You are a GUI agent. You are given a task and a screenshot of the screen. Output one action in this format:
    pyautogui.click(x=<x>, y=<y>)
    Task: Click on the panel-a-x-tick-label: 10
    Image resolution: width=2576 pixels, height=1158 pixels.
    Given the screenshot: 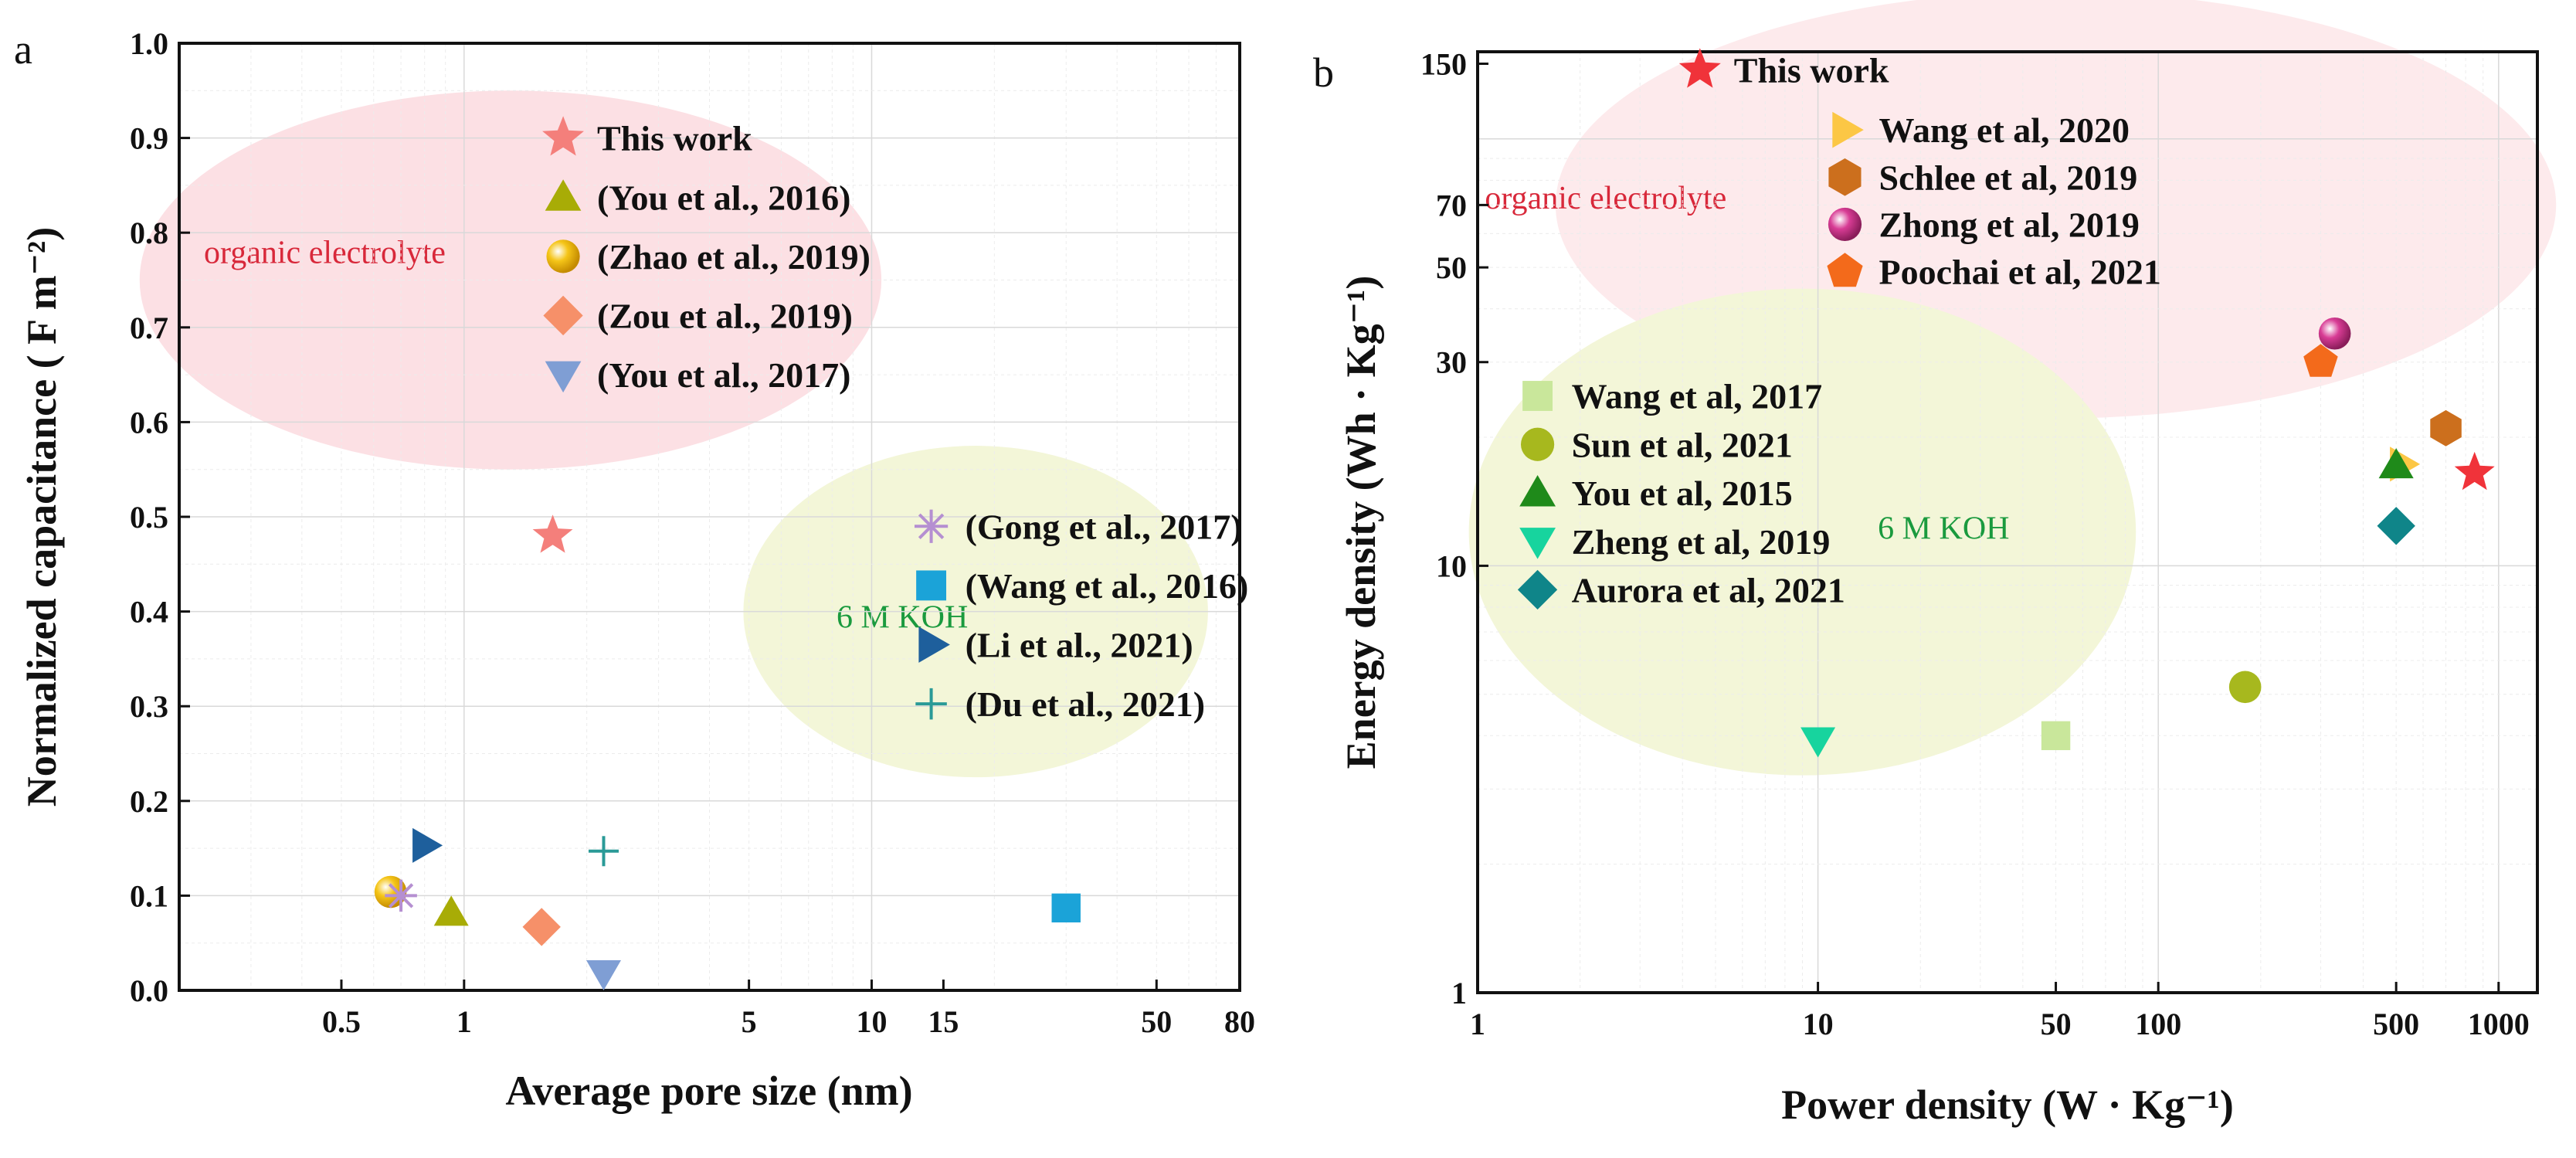 What is the action you would take?
    pyautogui.click(x=871, y=1021)
    